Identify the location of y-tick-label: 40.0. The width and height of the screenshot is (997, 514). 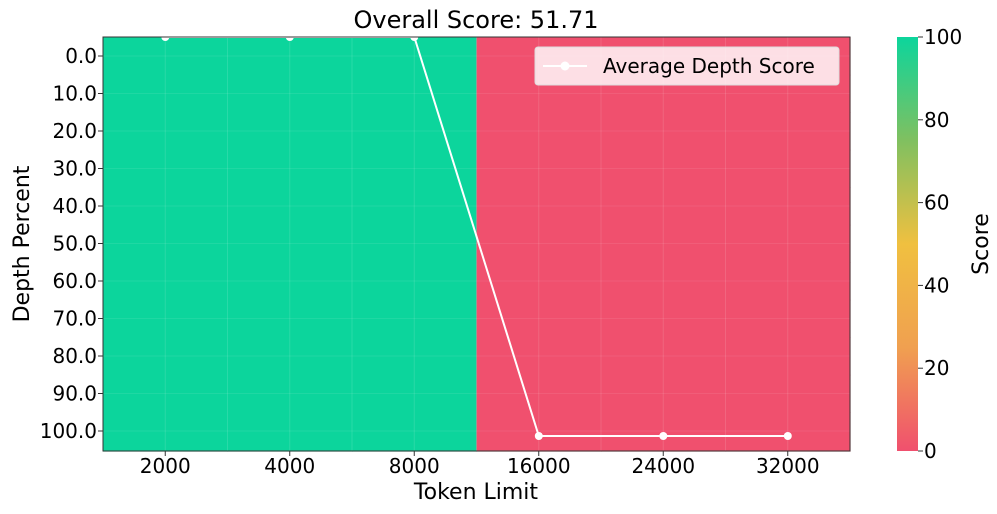
(74, 206).